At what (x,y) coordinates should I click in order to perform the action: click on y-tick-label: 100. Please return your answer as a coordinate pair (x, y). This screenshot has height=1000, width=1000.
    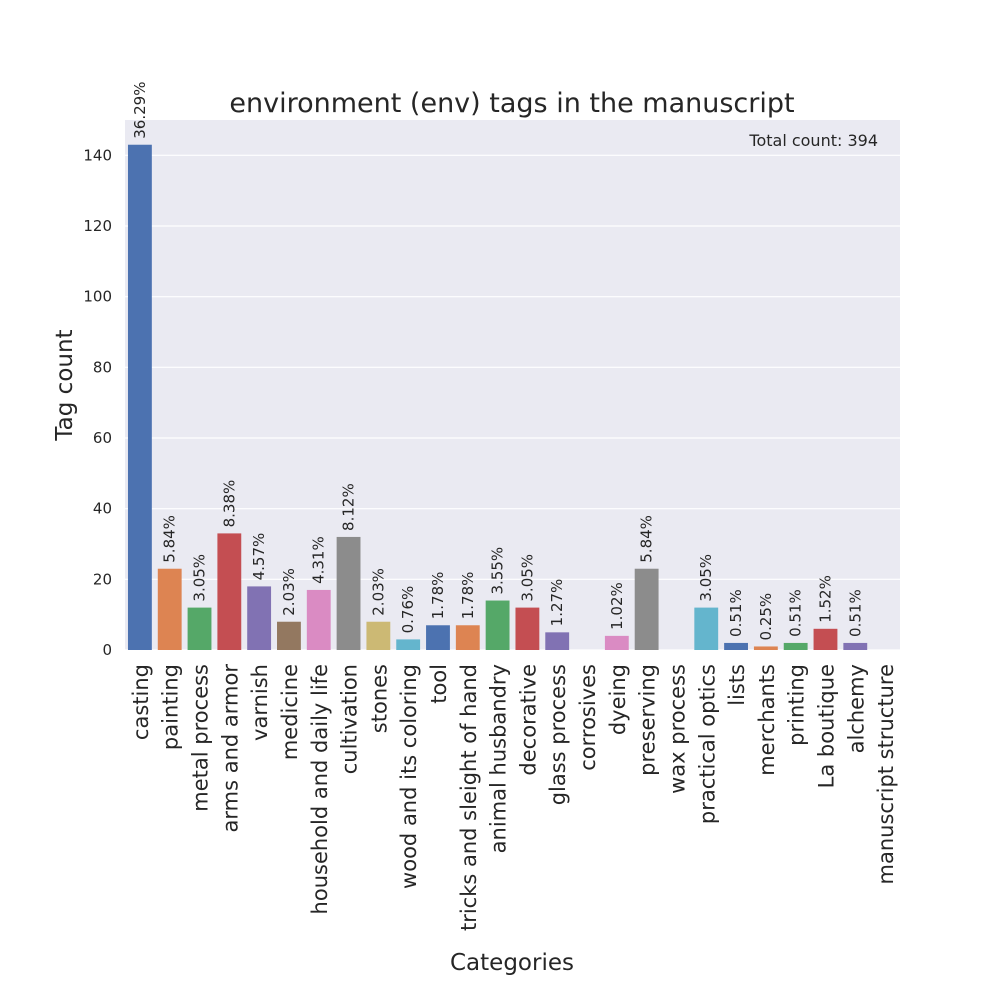
    Looking at the image, I should click on (97, 297).